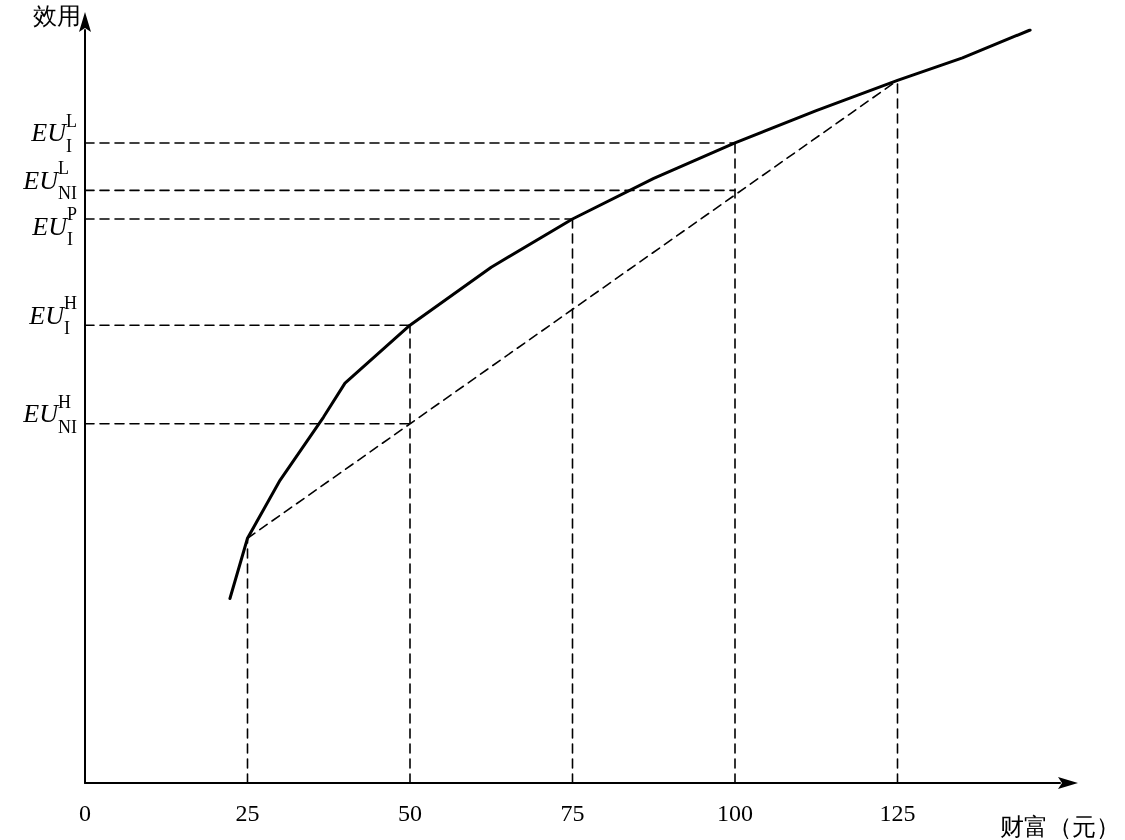 The width and height of the screenshot is (1125, 840). Describe the element at coordinates (410, 813) in the screenshot. I see `x-tick-label: 50` at that location.